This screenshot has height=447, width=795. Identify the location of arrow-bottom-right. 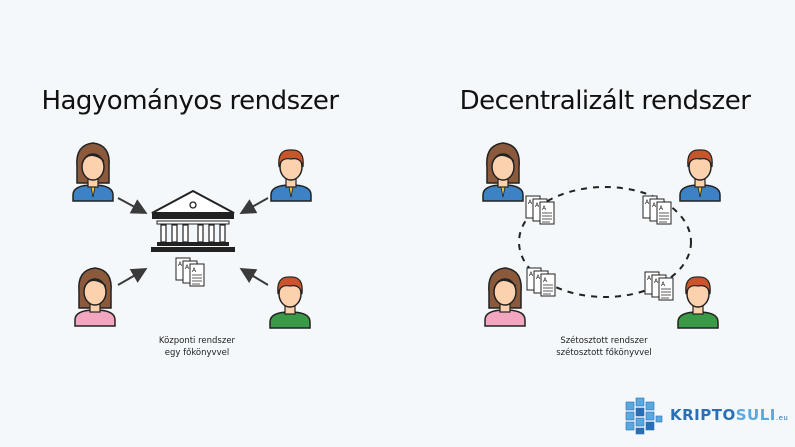
(254, 276).